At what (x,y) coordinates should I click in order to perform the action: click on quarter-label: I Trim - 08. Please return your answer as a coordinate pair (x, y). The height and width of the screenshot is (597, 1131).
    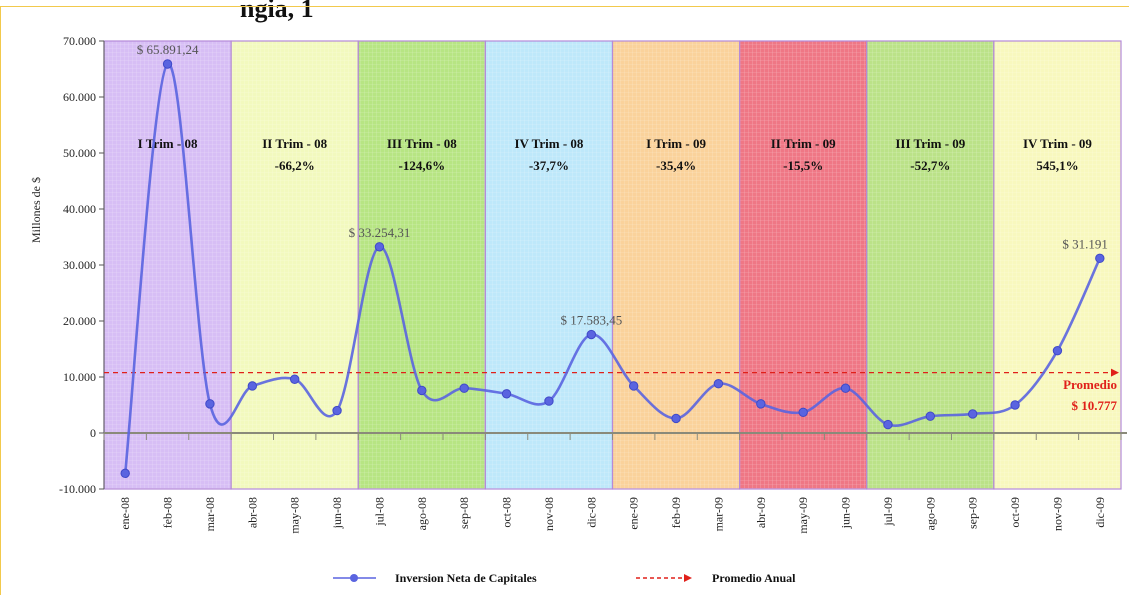
    Looking at the image, I should click on (168, 143).